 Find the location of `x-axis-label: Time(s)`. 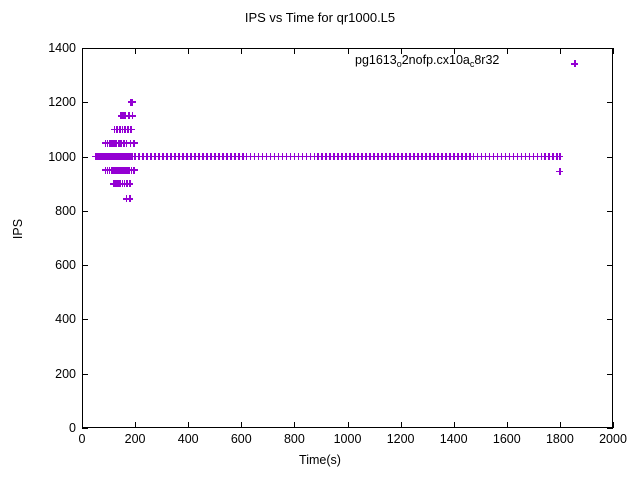

x-axis-label: Time(s) is located at coordinates (320, 460).